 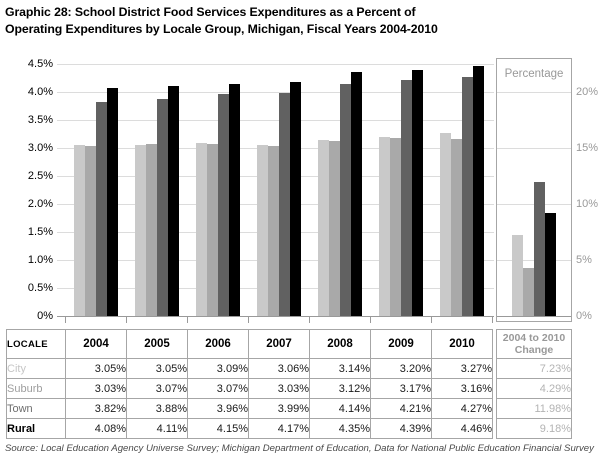 What do you see at coordinates (218, 408) in the screenshot?
I see `value-cell: 3.96%` at bounding box center [218, 408].